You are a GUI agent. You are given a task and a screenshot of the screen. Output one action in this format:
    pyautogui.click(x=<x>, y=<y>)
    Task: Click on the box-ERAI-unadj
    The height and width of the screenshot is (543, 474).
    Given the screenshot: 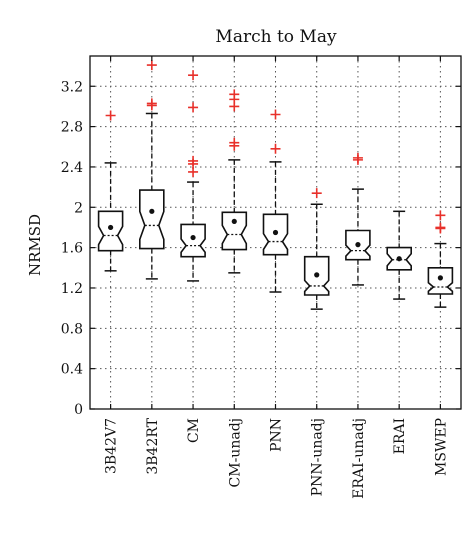 What is the action you would take?
    pyautogui.click(x=358, y=219)
    